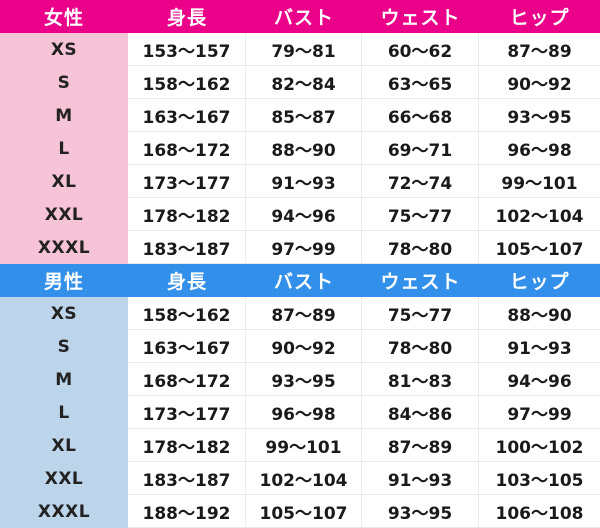 Image resolution: width=600 pixels, height=528 pixels. What do you see at coordinates (539, 49) in the screenshot?
I see `hip-value: 87〜89` at bounding box center [539, 49].